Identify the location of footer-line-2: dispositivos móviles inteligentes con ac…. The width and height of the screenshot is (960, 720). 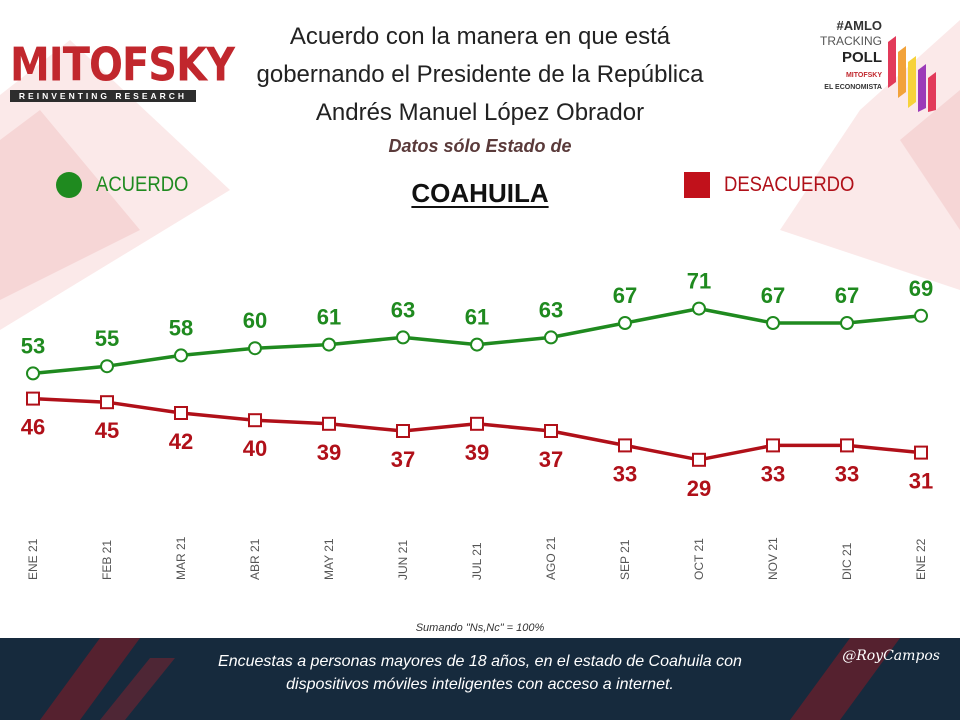
(480, 684).